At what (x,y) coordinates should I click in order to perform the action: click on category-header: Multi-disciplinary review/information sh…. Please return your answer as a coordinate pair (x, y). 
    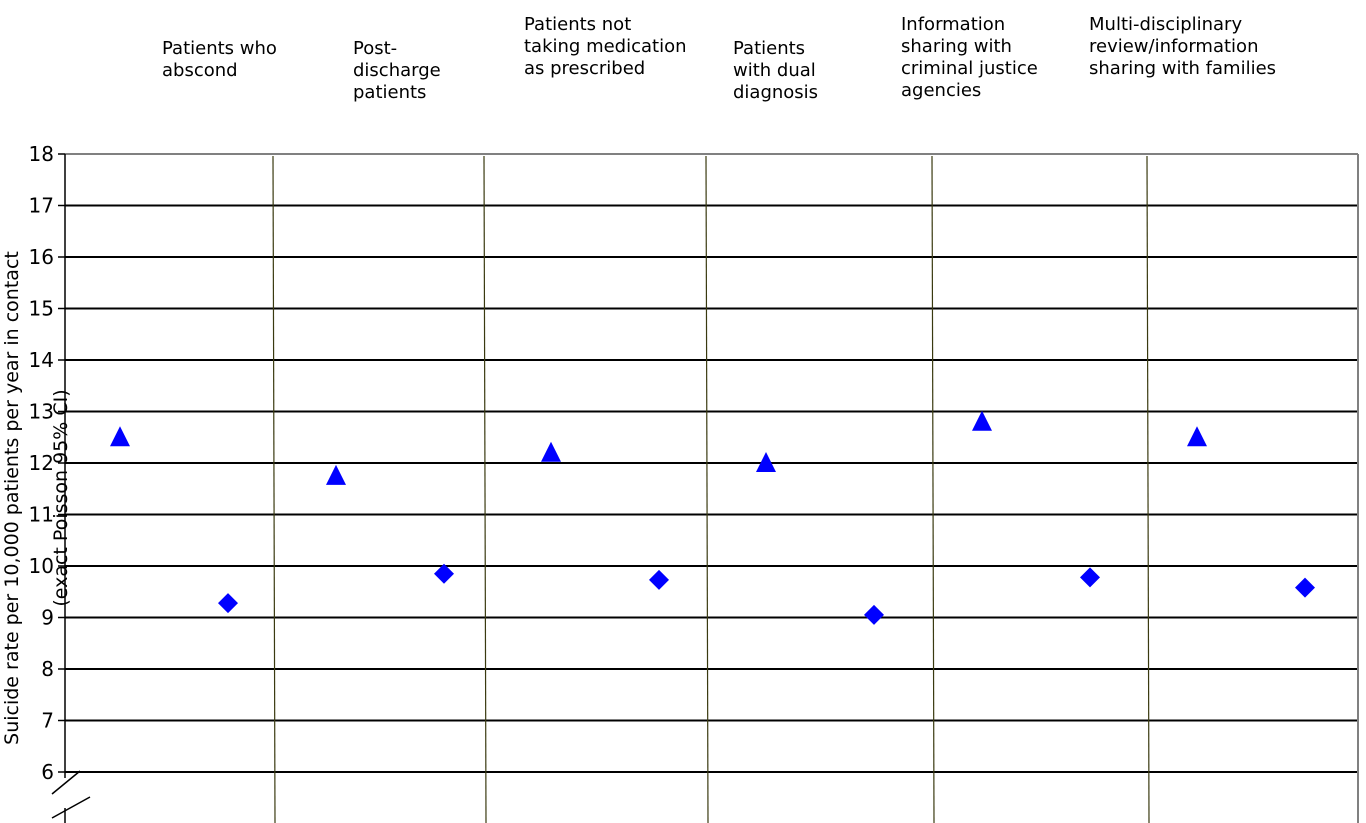
    Looking at the image, I should click on (1183, 46).